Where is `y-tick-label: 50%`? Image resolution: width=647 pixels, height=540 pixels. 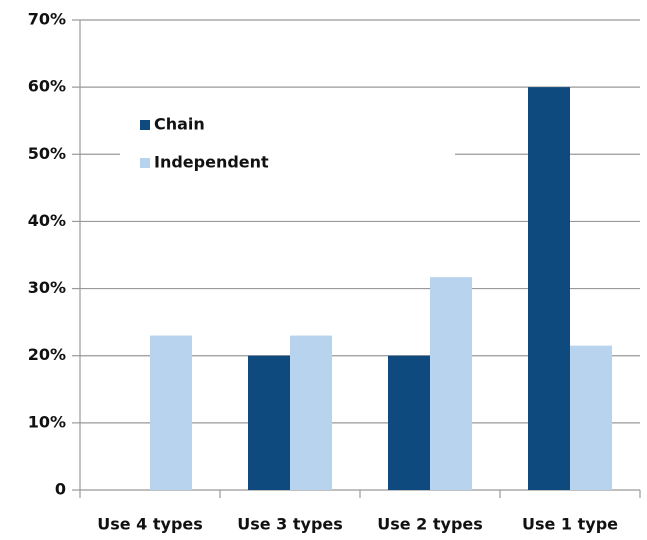
y-tick-label: 50% is located at coordinates (47, 153).